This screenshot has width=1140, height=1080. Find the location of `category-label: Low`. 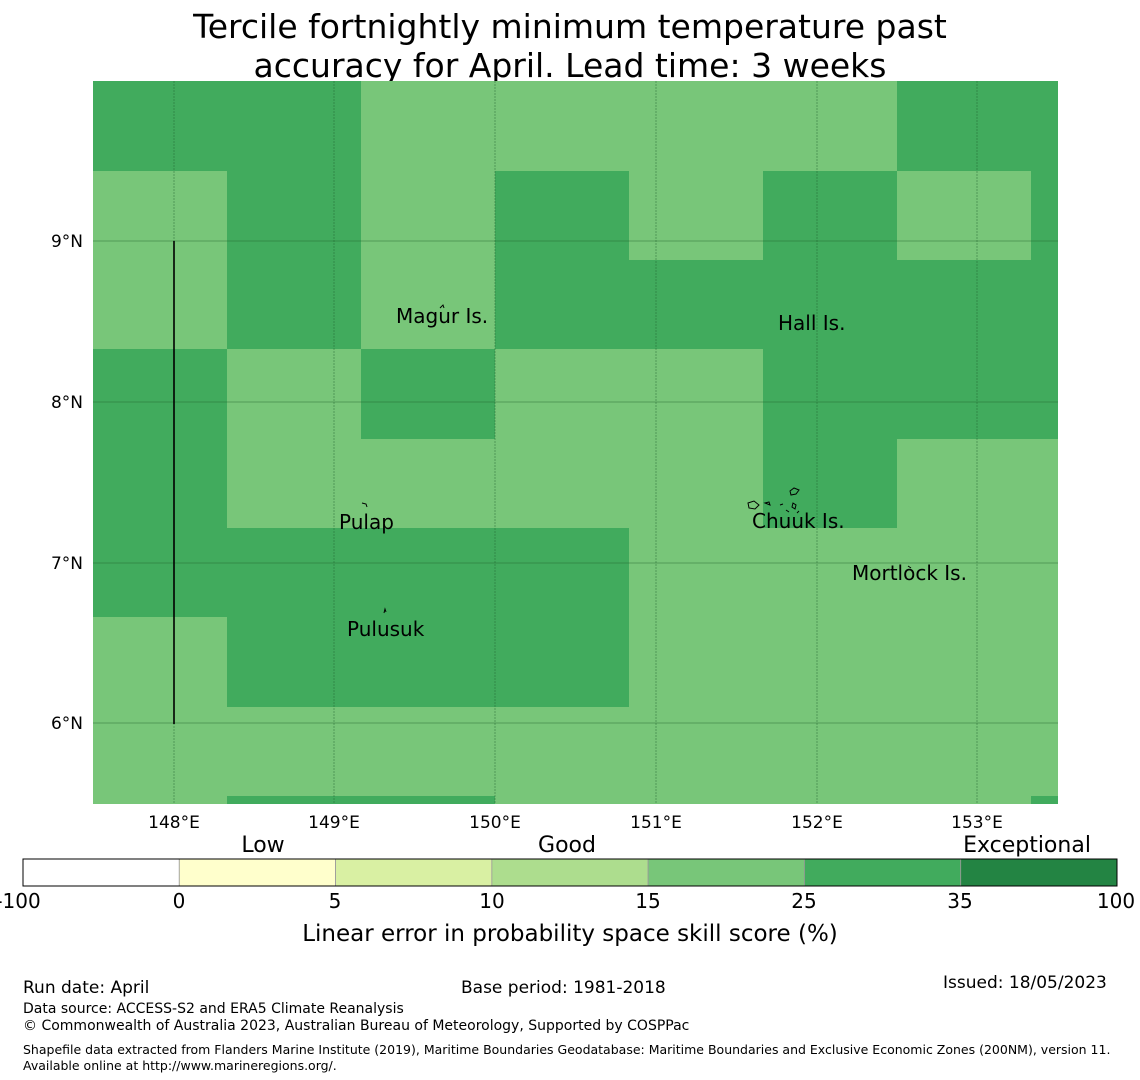

category-label: Low is located at coordinates (262, 845).